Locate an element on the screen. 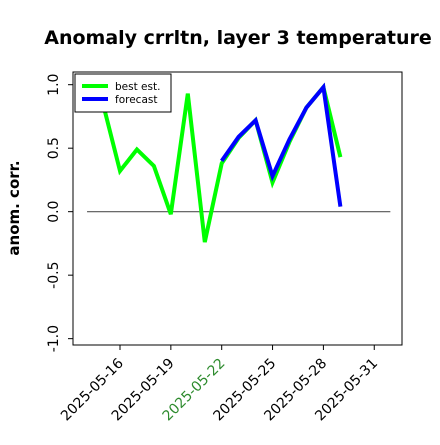  y-tick-label: 0.5 is located at coordinates (54, 148).